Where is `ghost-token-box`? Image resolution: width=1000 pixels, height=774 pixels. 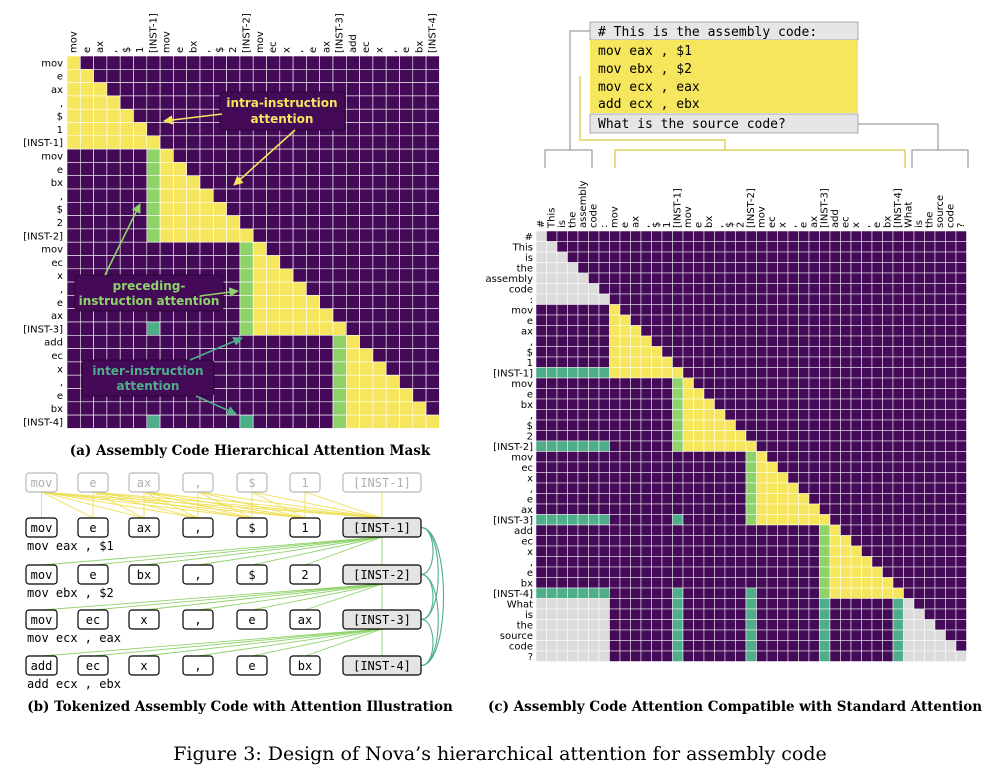
ghost-token-box is located at coordinates (93, 482).